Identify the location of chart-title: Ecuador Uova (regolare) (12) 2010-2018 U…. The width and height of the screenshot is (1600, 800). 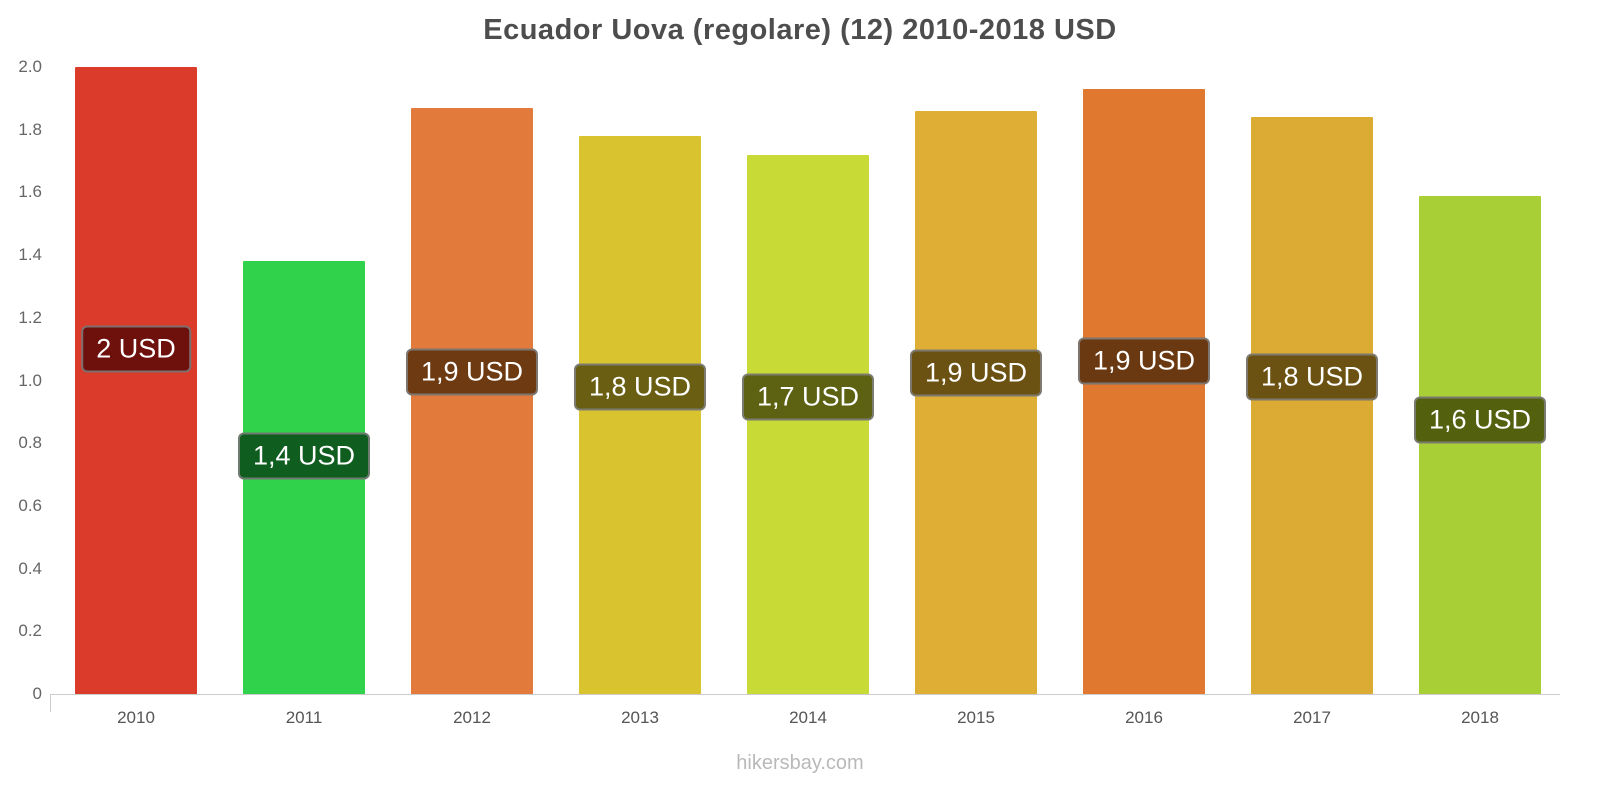
(800, 30).